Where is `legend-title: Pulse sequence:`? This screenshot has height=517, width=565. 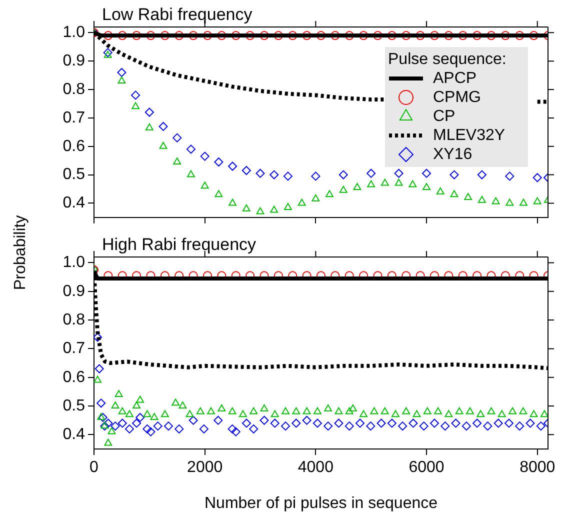
legend-title: Pulse sequence: is located at coordinates (447, 59).